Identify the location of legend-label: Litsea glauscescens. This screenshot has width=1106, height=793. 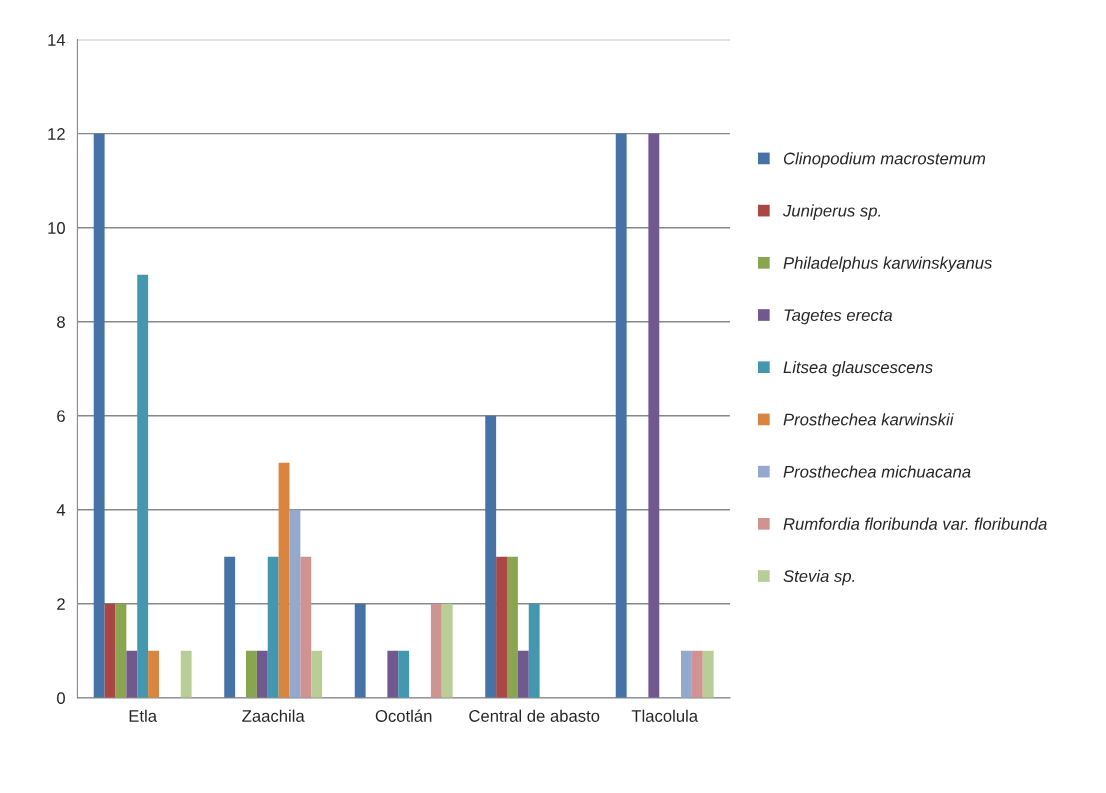
(858, 368).